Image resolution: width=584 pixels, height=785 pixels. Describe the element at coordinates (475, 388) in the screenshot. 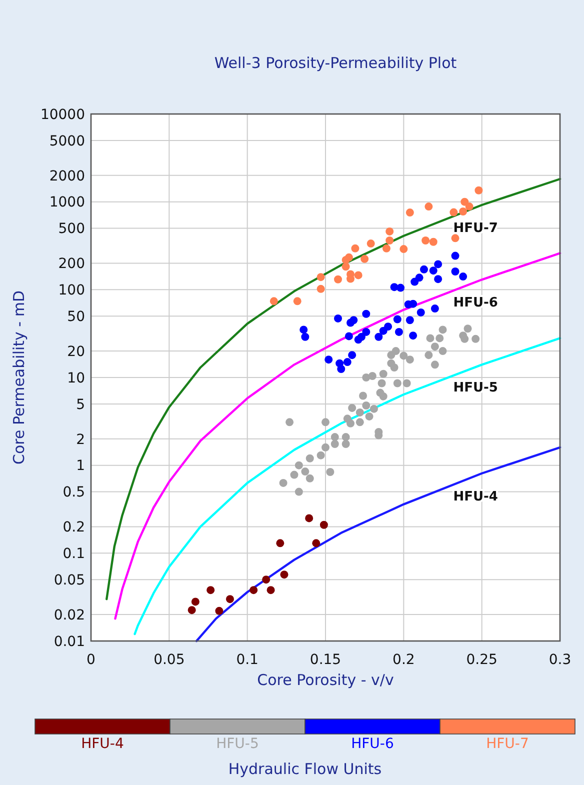

I see `annotation: HFU-5` at that location.